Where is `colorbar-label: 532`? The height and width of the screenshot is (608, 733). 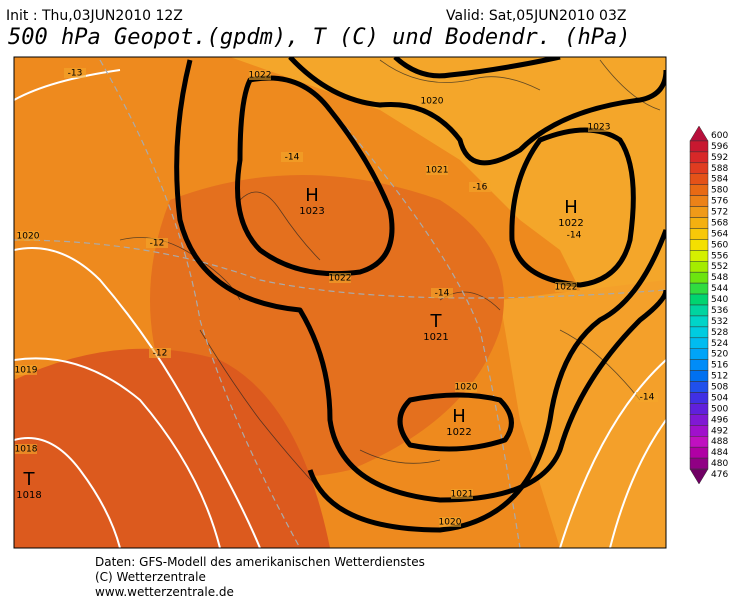
colorbar-label: 532 is located at coordinates (719, 322).